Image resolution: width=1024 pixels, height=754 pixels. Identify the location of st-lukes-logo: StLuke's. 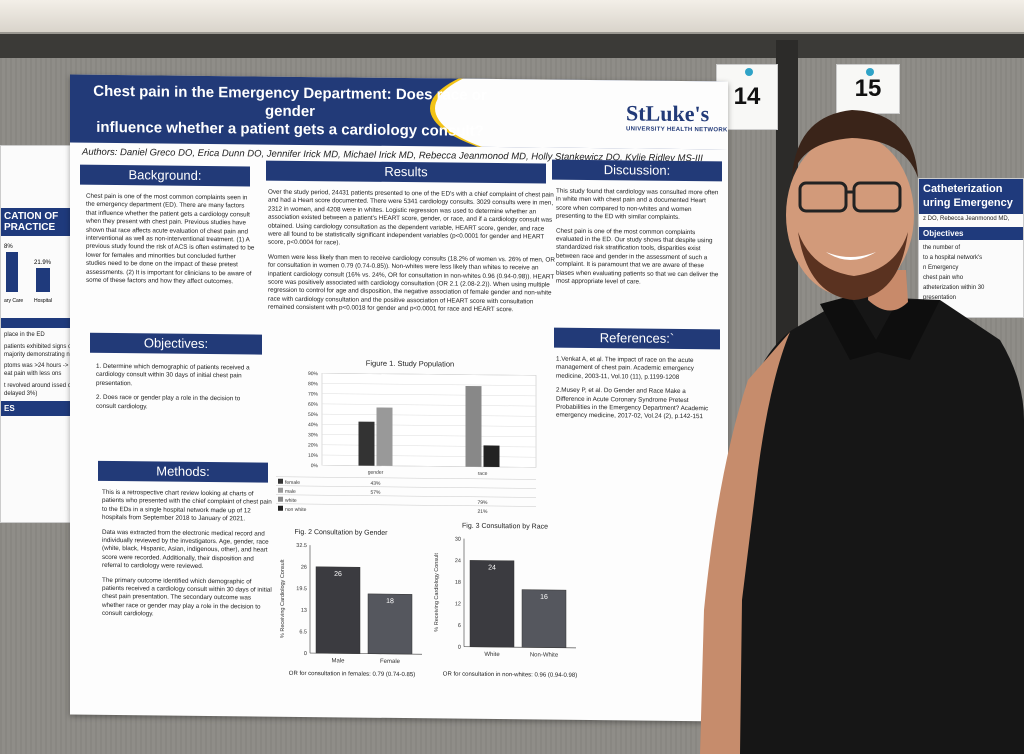
(668, 113).